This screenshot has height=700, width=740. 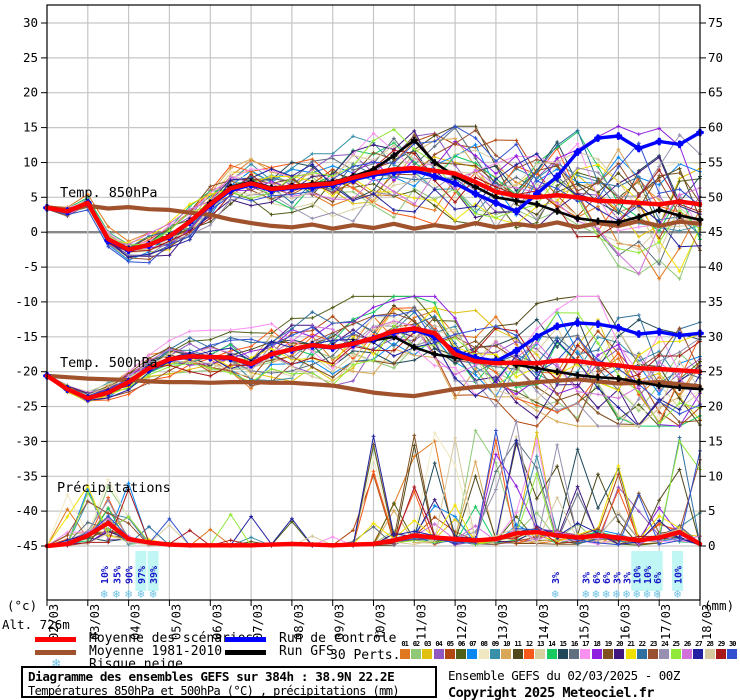 I want to click on pert-number: 09, so click(x=495, y=644).